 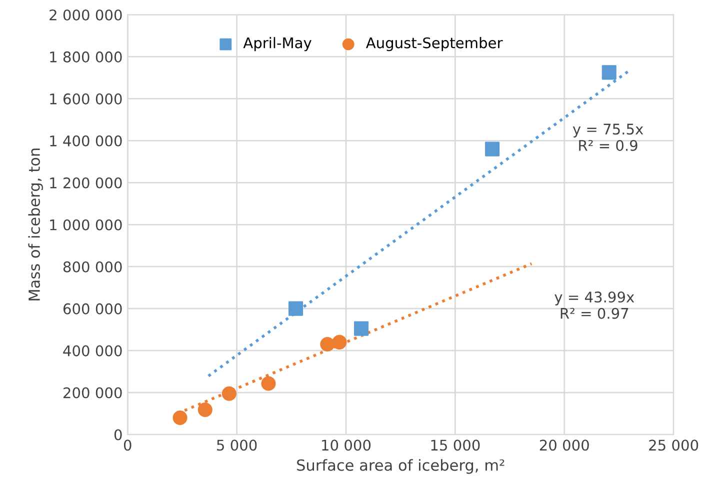 I want to click on x-tick-label: 10 000, so click(x=346, y=445).